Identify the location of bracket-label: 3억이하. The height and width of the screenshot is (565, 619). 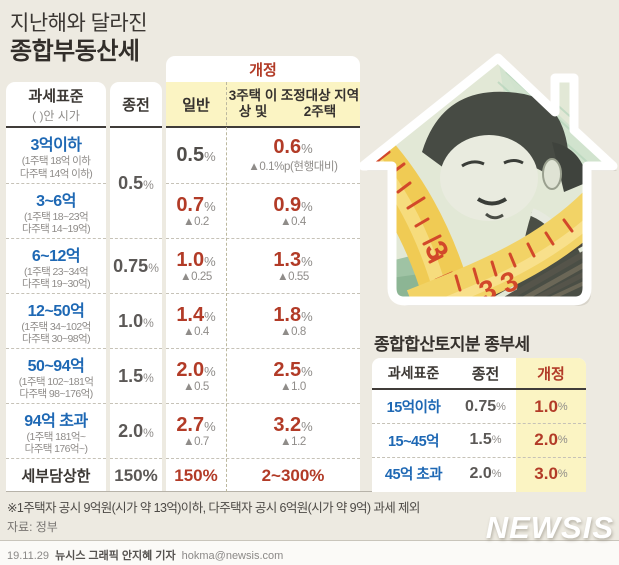
(56, 146).